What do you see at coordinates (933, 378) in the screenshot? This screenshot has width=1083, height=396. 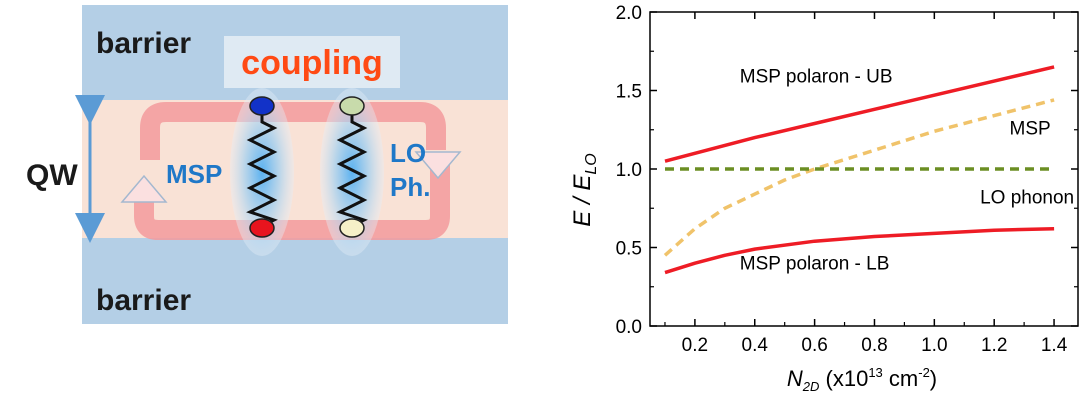 I see `x-axis-label-close: )` at bounding box center [933, 378].